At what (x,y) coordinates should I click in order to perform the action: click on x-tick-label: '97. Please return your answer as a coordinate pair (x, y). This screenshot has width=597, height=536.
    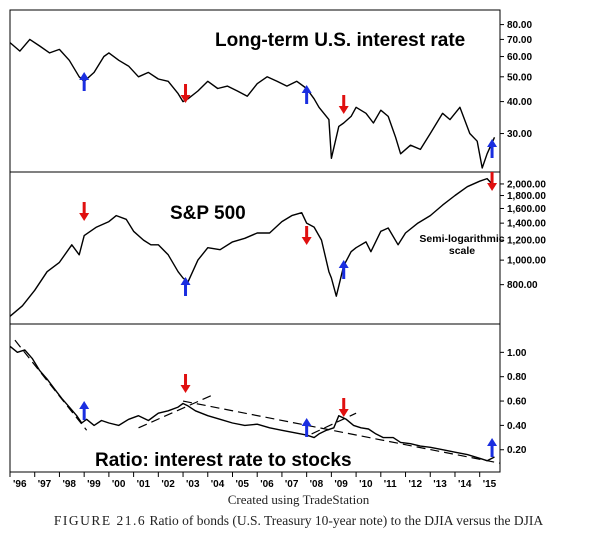
    Looking at the image, I should click on (45, 484).